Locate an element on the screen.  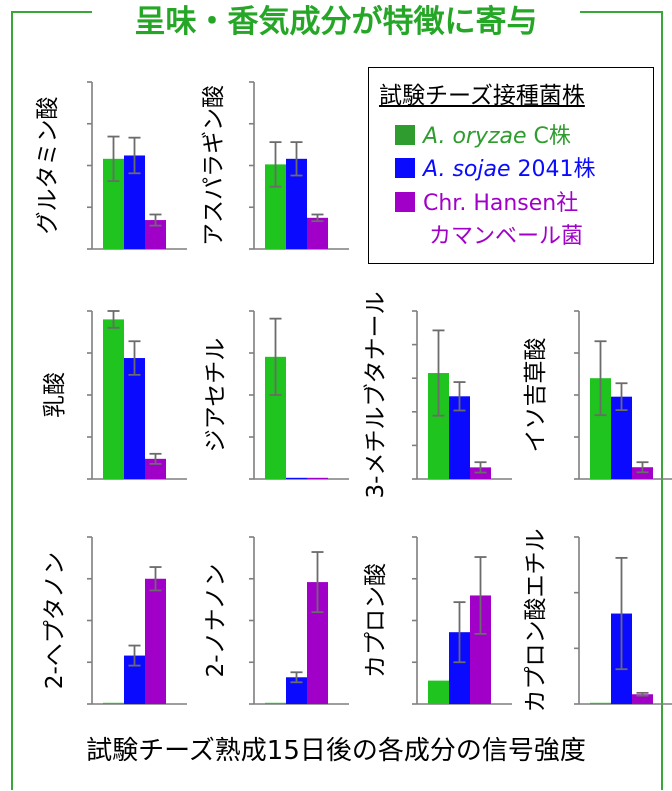
legend-heading: 試験チーズ接種菌株 is located at coordinates (482, 96).